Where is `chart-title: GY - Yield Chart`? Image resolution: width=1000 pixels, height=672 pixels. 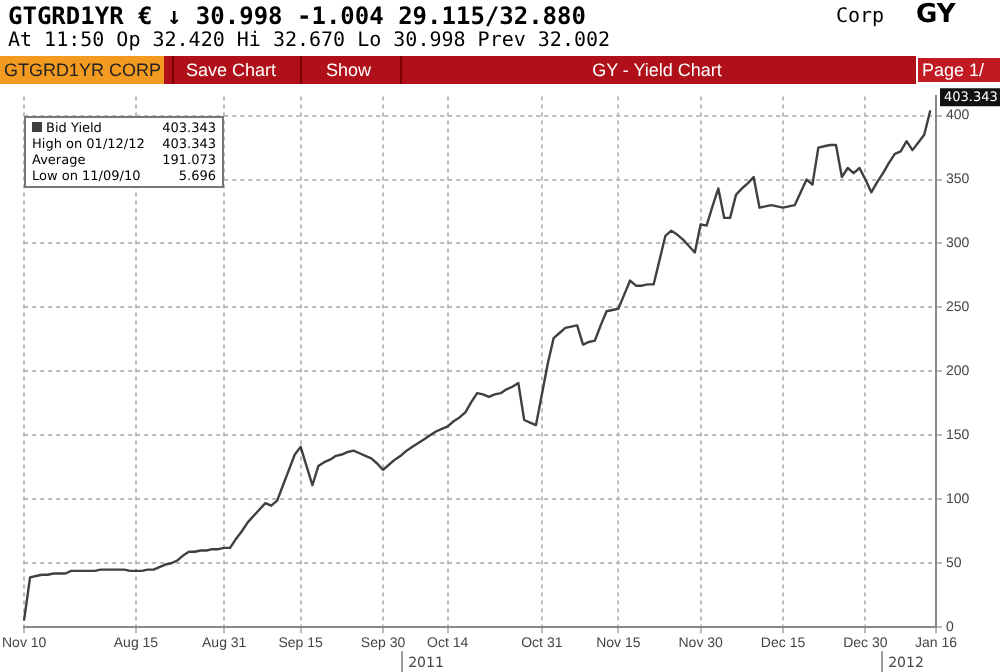
chart-title: GY - Yield Chart is located at coordinates (656, 70).